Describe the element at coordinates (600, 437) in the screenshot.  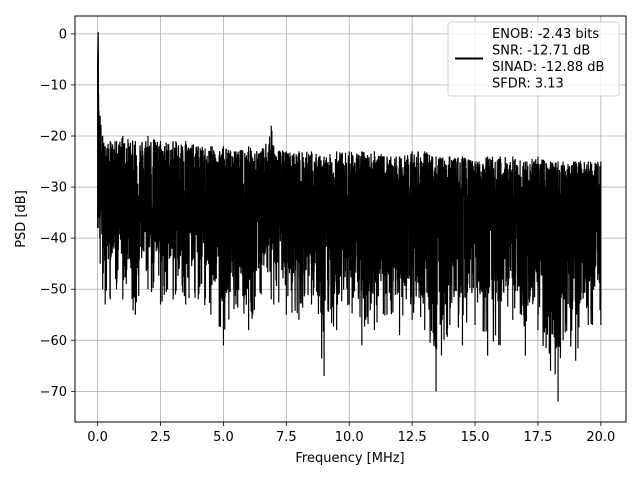
I see `x-tick-label: 20.0` at that location.